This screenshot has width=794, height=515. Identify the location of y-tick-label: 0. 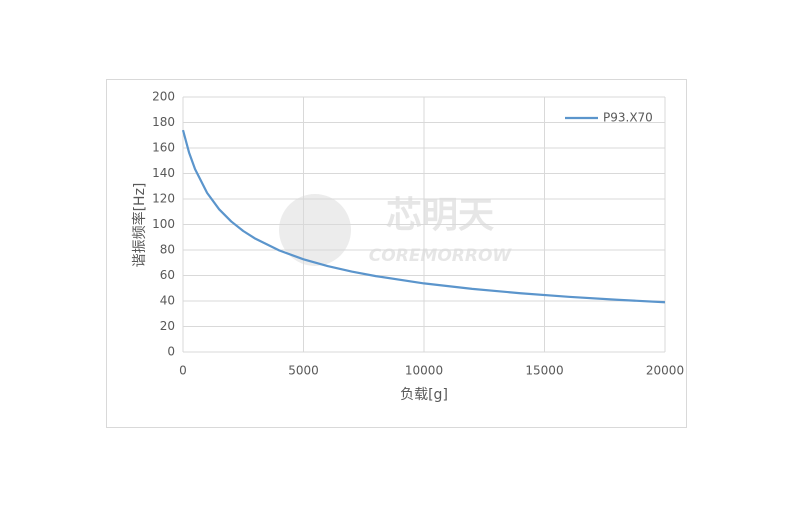
(171, 352).